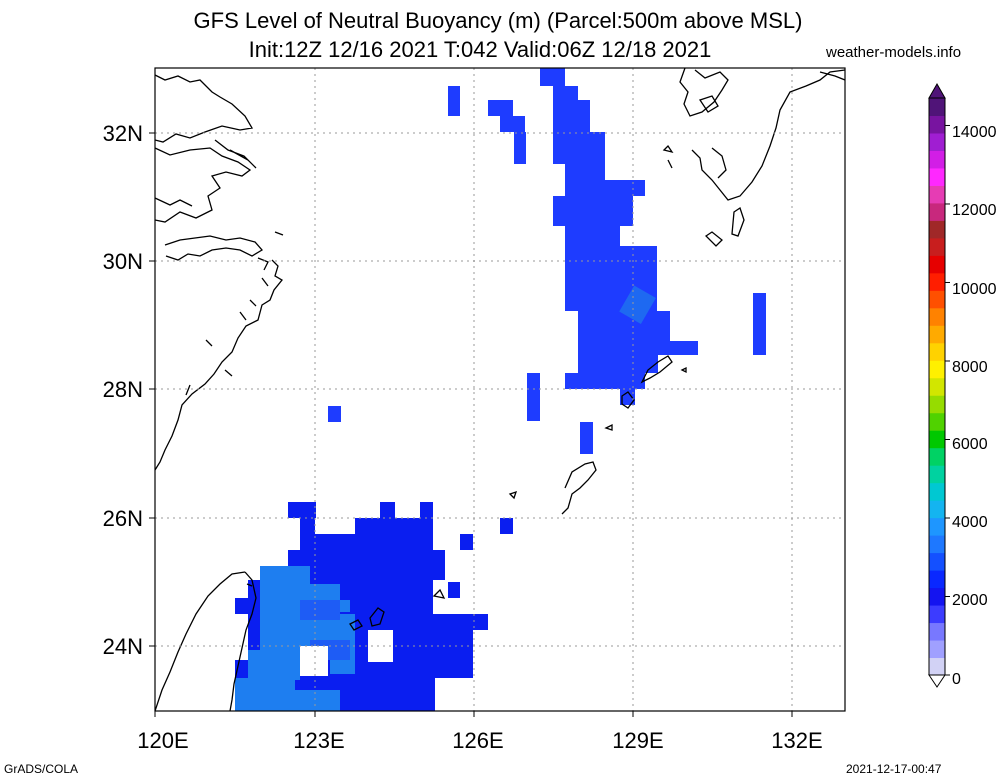 The height and width of the screenshot is (779, 1000). What do you see at coordinates (974, 132) in the screenshot?
I see `colorbar-label: 14000` at bounding box center [974, 132].